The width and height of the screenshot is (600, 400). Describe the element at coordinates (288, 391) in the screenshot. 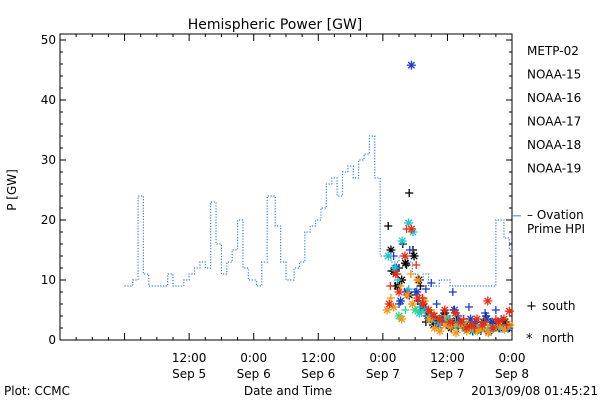

I see `x-axis-label: Date and Time` at that location.